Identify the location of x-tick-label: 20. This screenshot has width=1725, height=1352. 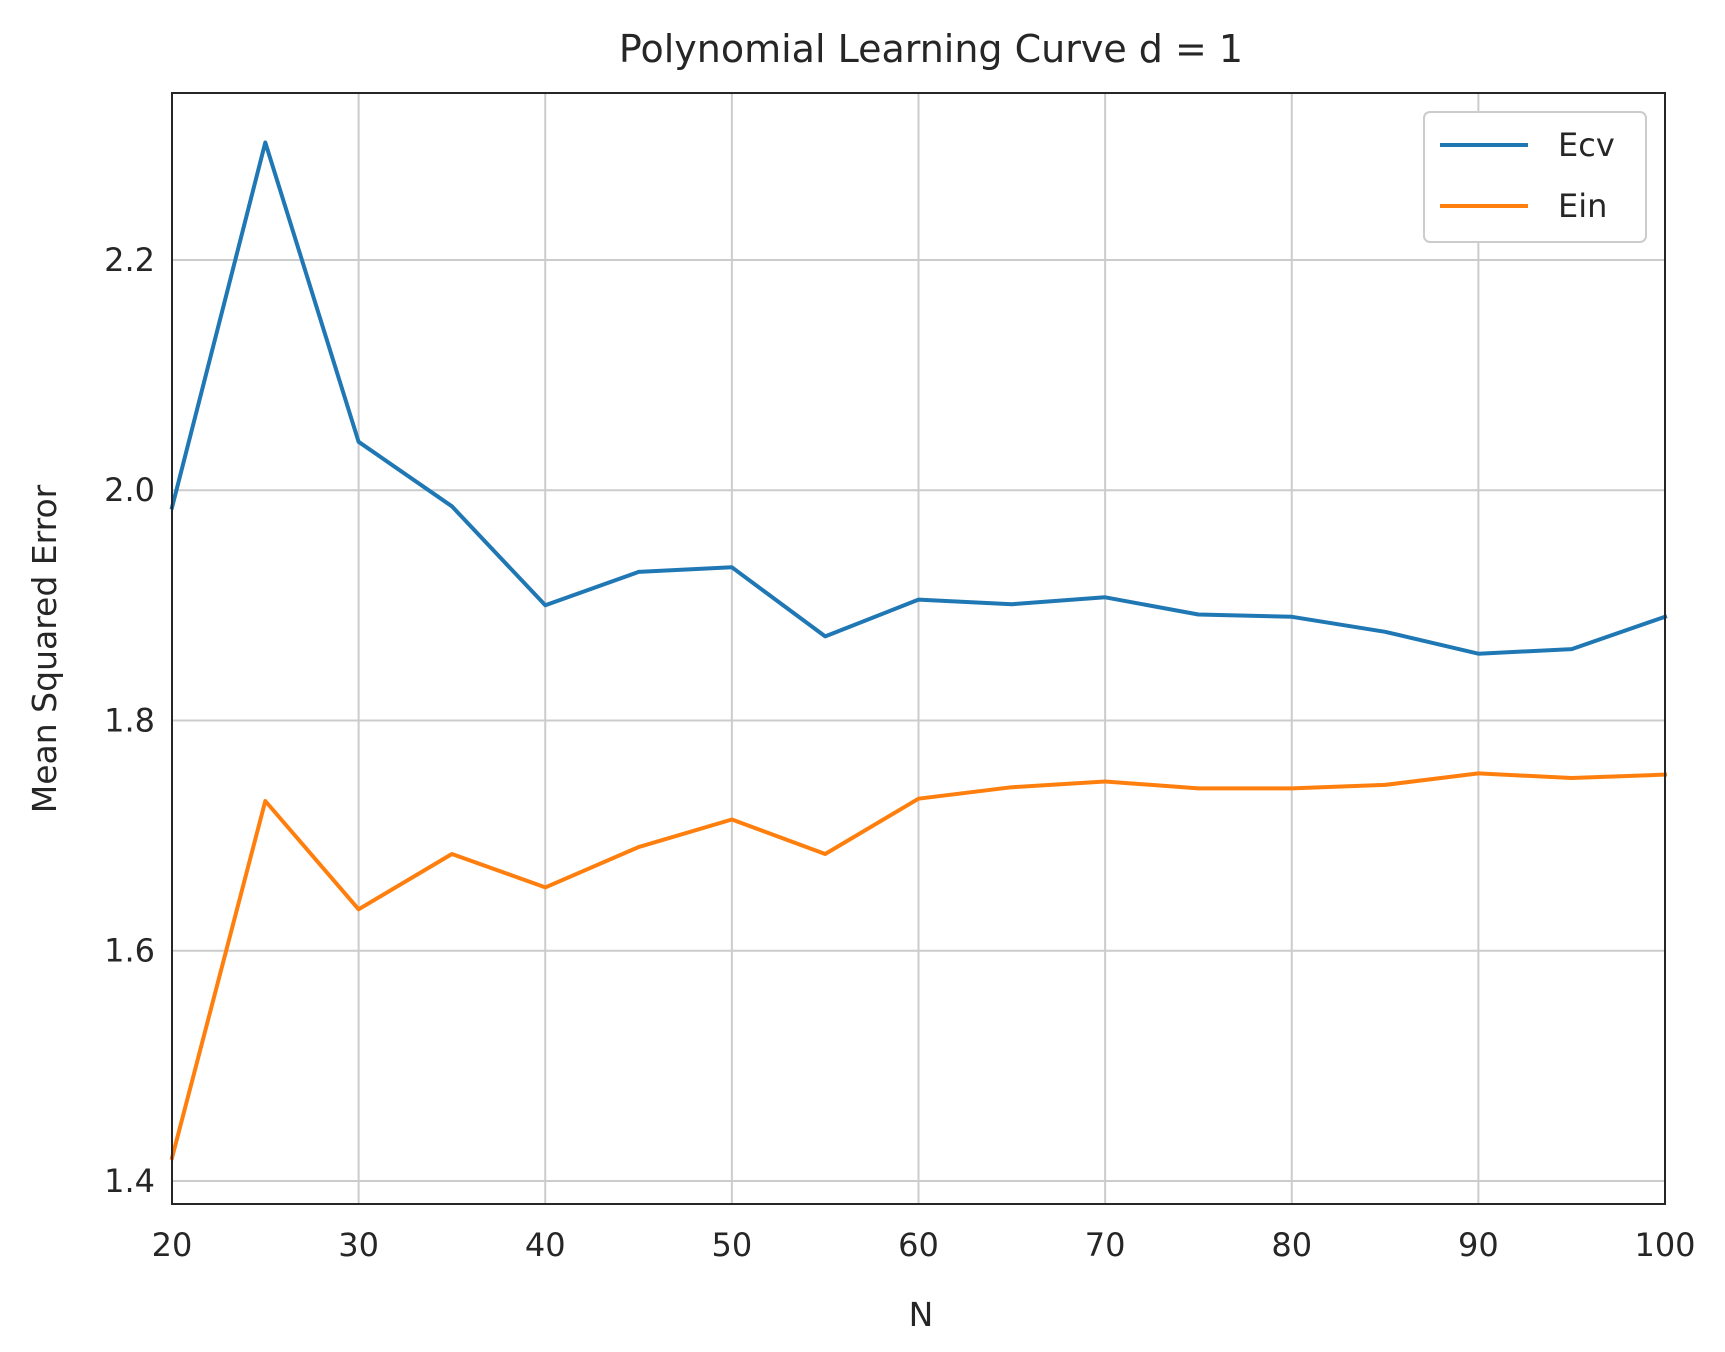
(172, 1245).